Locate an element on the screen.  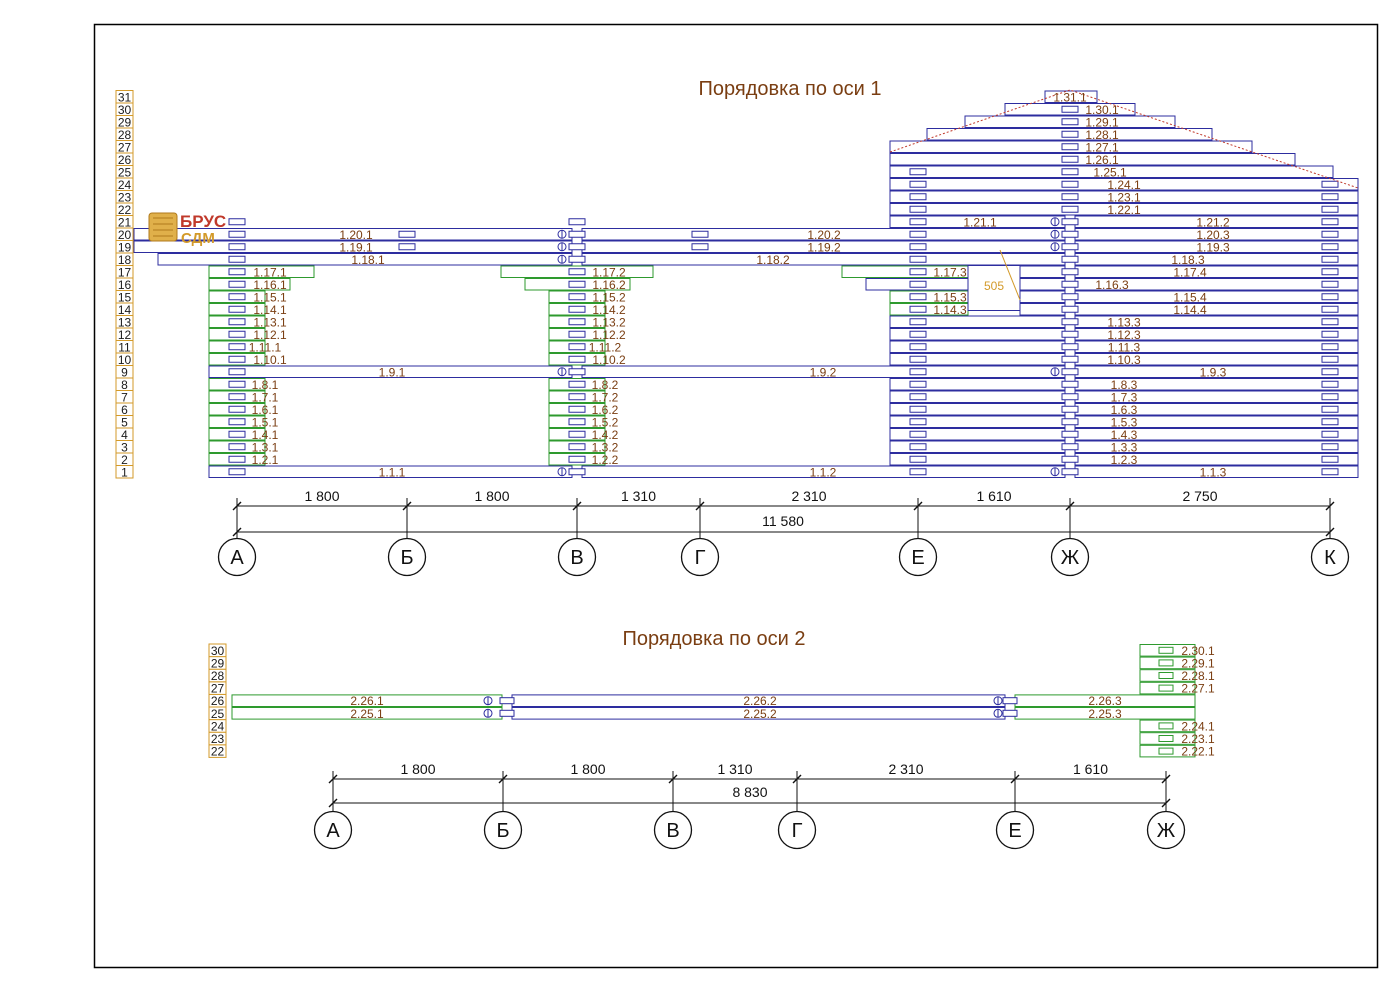
opening-diagonal is located at coordinates (1010, 275).